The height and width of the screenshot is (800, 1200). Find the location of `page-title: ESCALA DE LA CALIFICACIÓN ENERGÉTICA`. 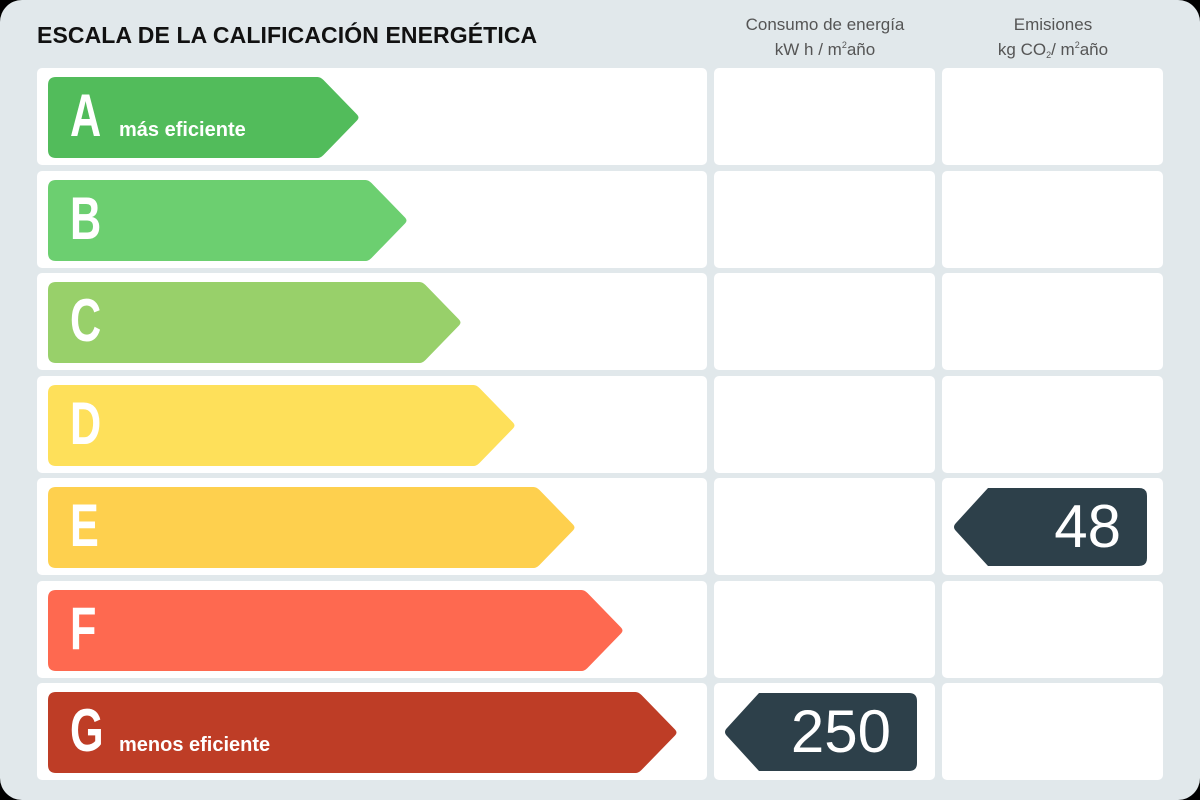

page-title: ESCALA DE LA CALIFICACIÓN ENERGÉTICA is located at coordinates (287, 35).